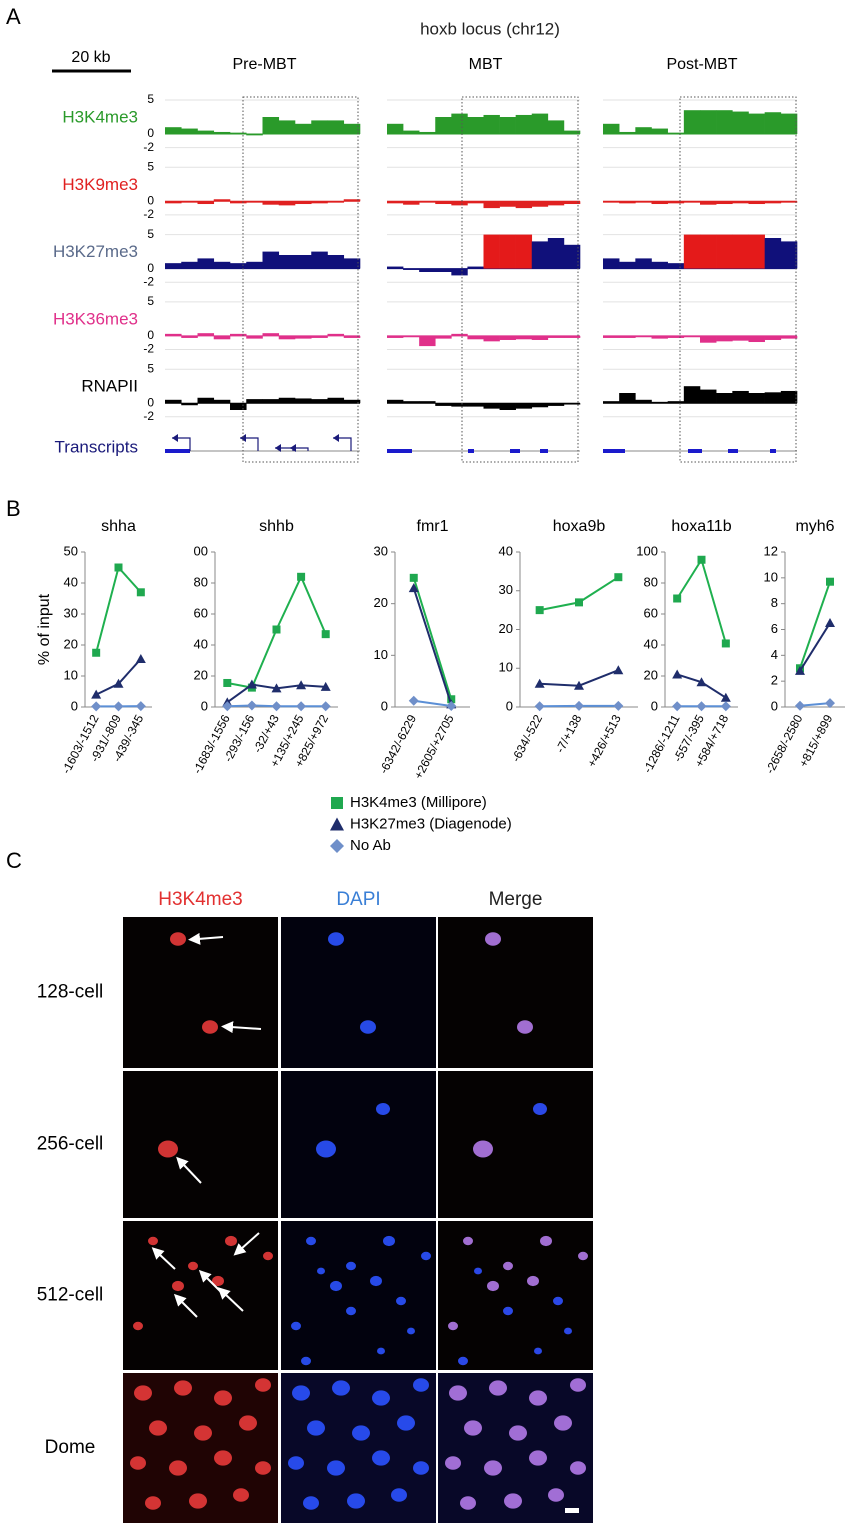 The width and height of the screenshot is (857, 1529). I want to click on x-tick-label: -2658/-2580, so click(784, 744).